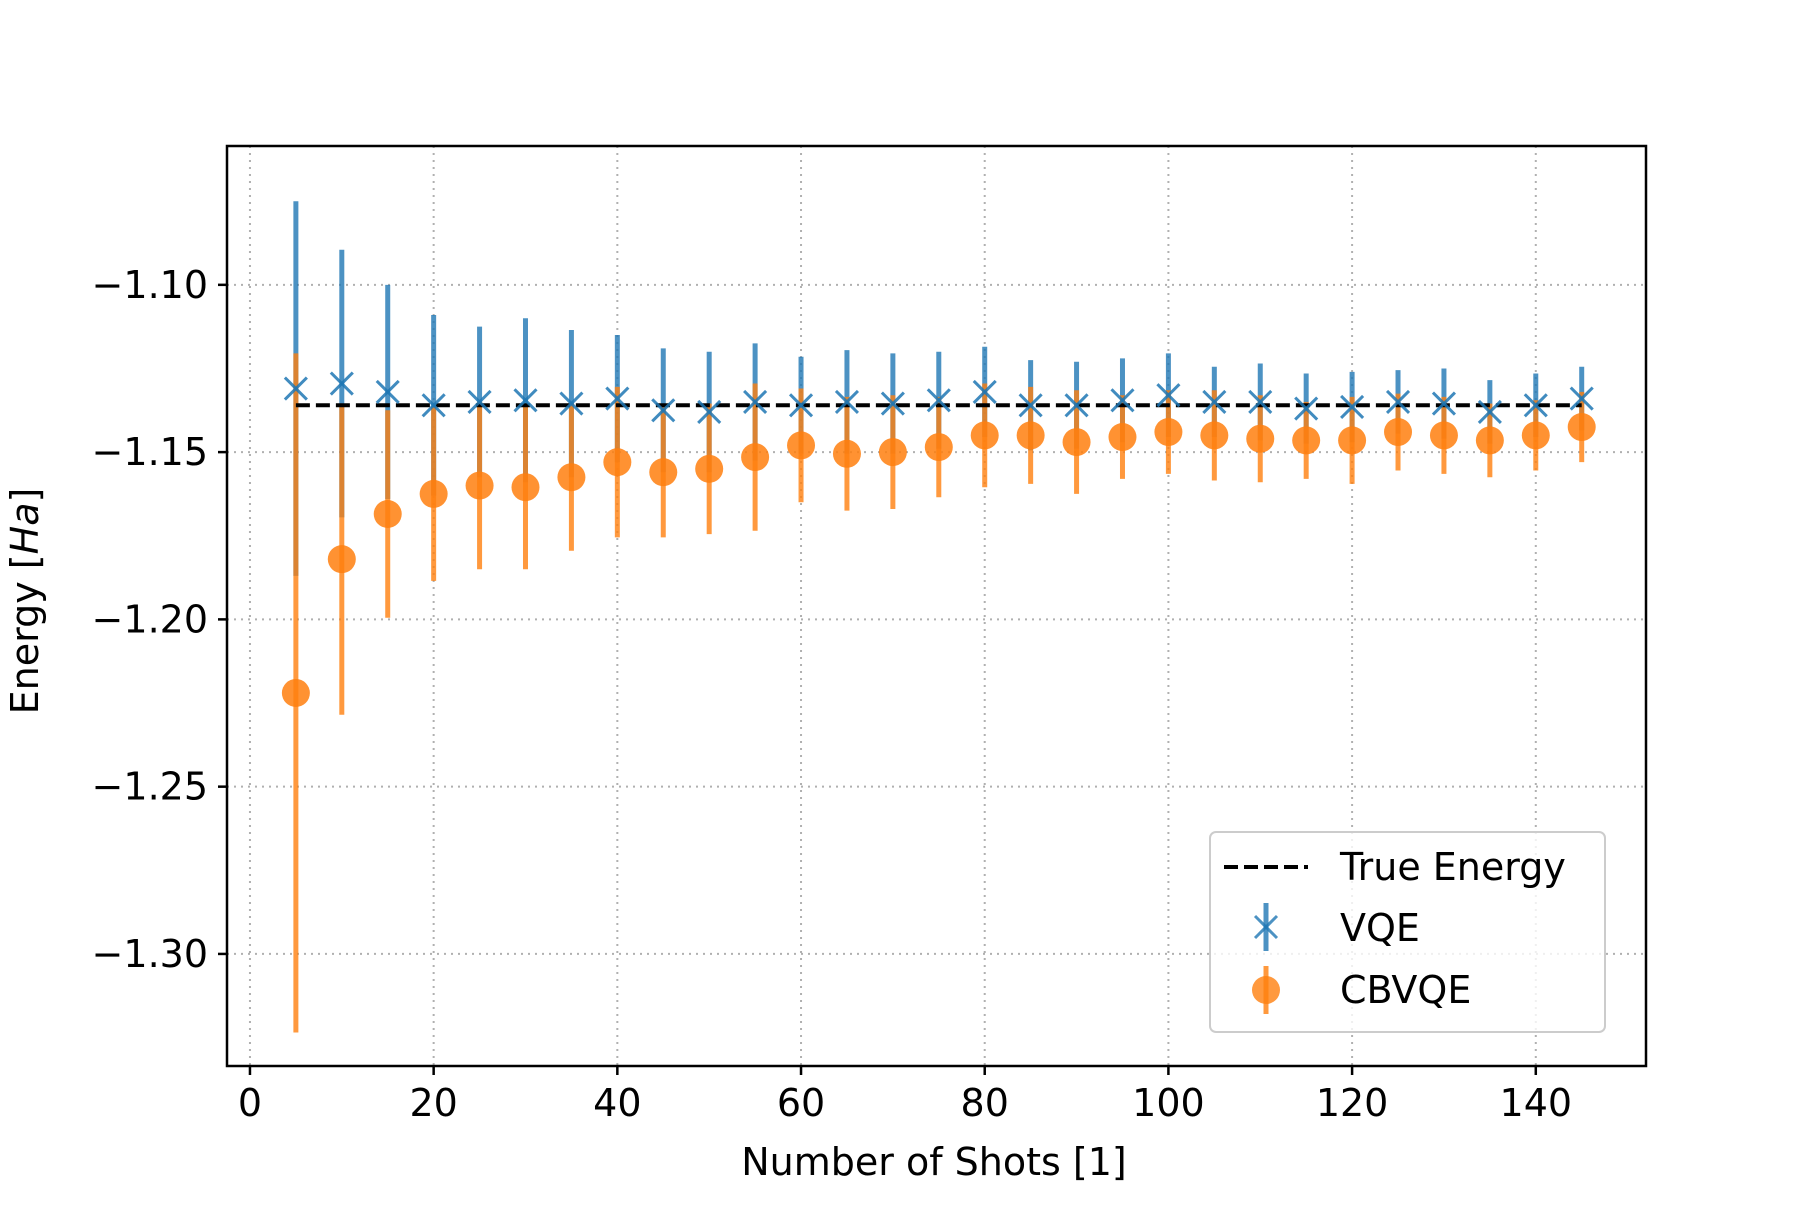  I want to click on legend-frame, so click(1407, 932).